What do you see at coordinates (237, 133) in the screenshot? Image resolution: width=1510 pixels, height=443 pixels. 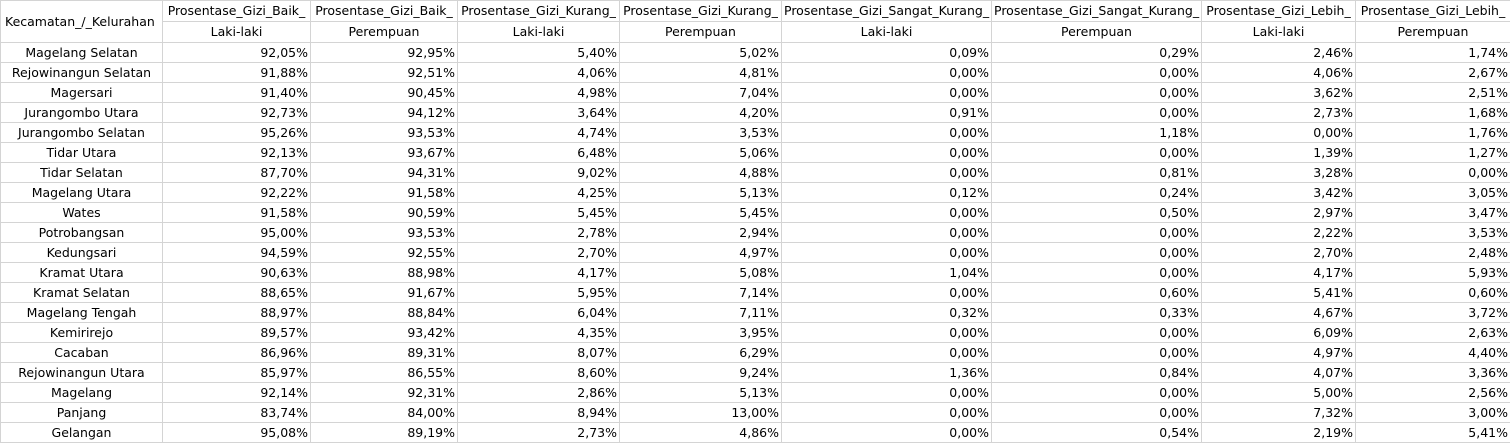 I see `percentage-cell: 95,26%` at bounding box center [237, 133].